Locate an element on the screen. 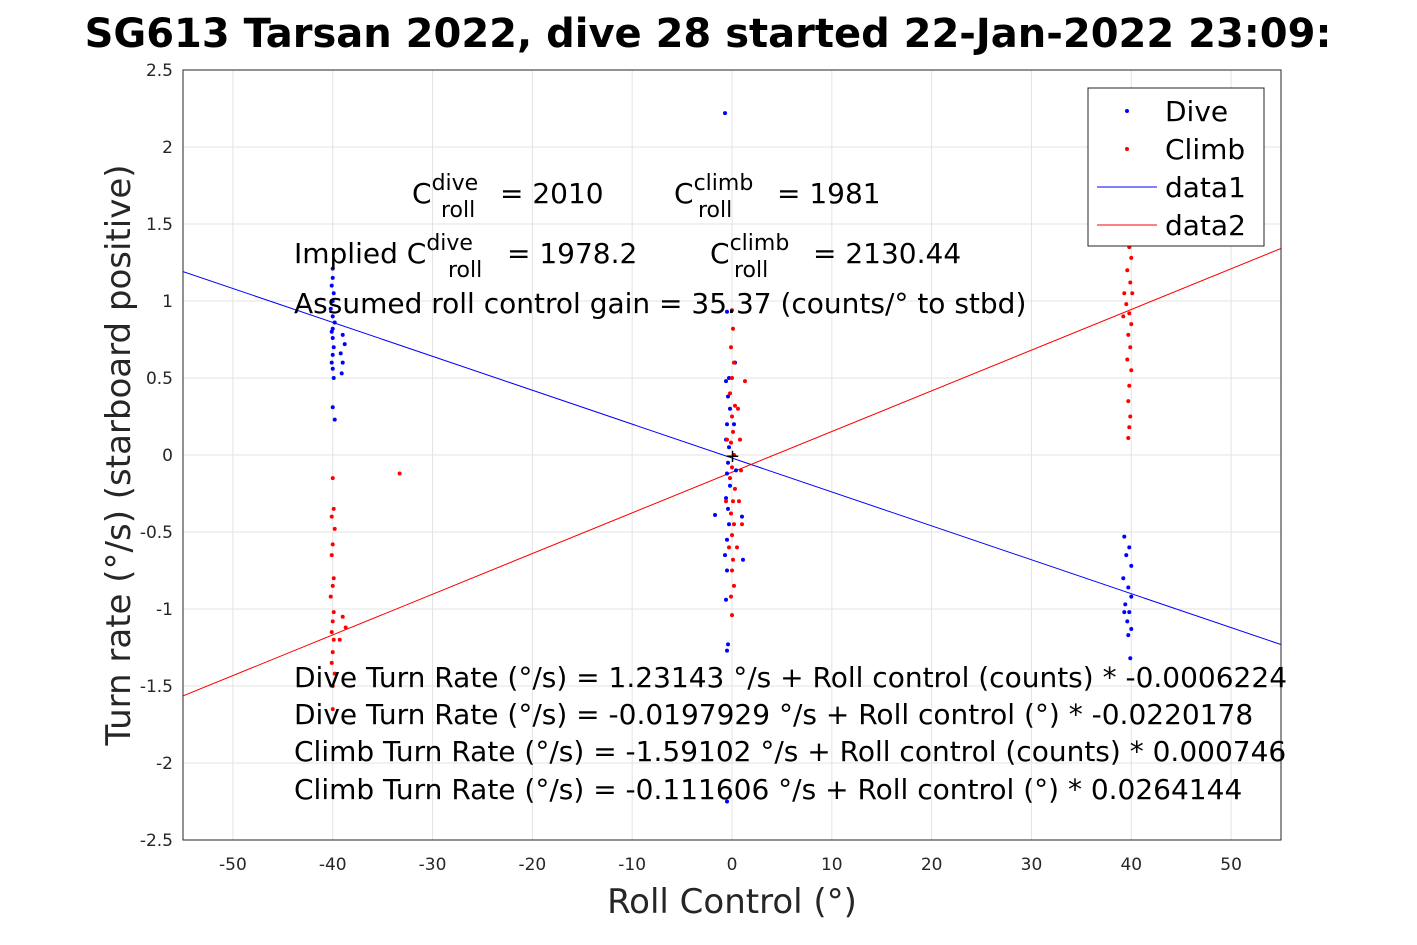  x-tick-label: 0 is located at coordinates (732, 865).